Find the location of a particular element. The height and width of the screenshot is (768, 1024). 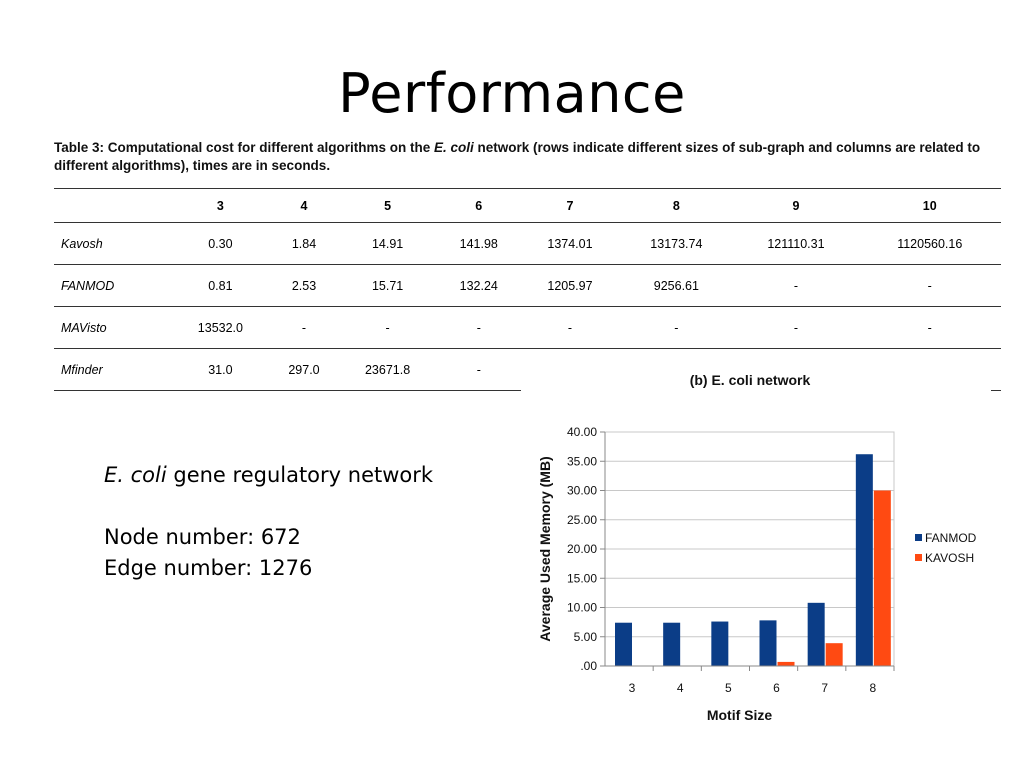

spacer is located at coordinates (268, 506).